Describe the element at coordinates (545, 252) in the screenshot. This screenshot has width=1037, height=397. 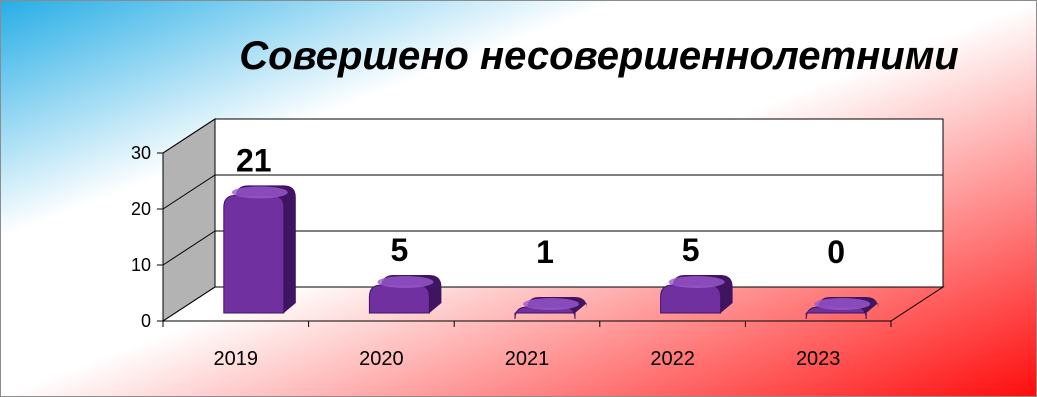
I see `data-label: 1` at that location.